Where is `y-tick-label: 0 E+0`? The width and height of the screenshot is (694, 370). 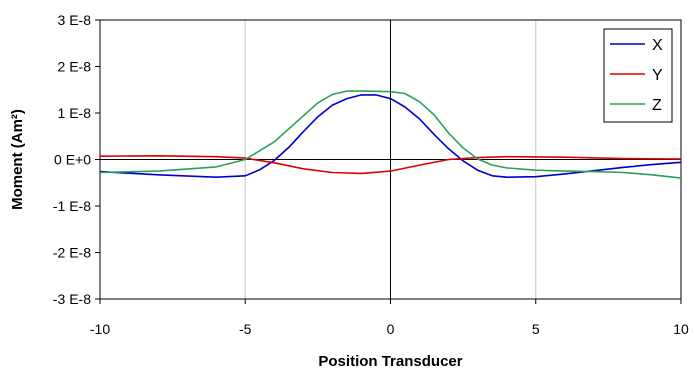
y-tick-label: 0 E+0 is located at coordinates (72, 160).